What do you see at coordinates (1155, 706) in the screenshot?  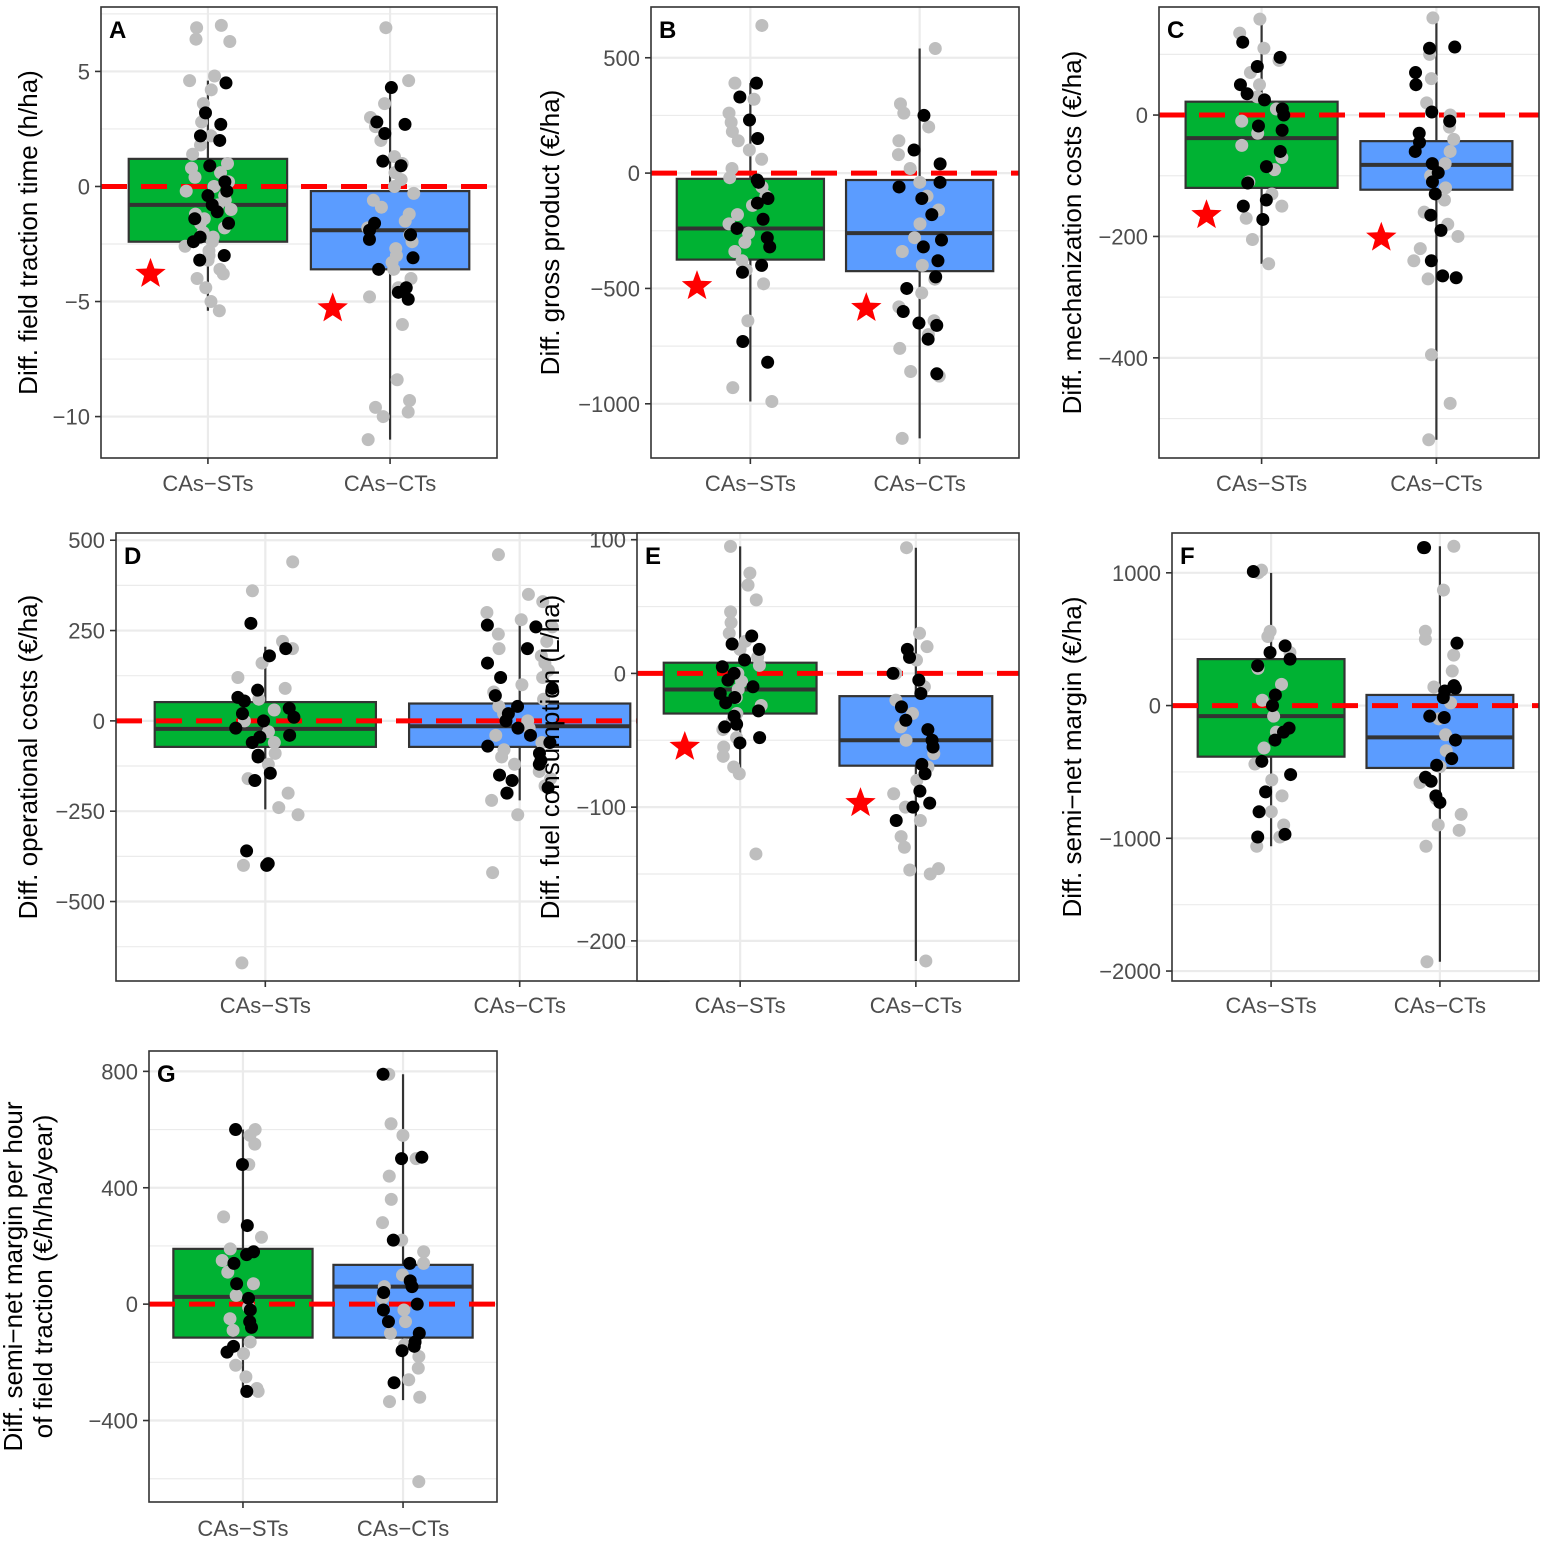 I see `y-tick-label: 0` at bounding box center [1155, 706].